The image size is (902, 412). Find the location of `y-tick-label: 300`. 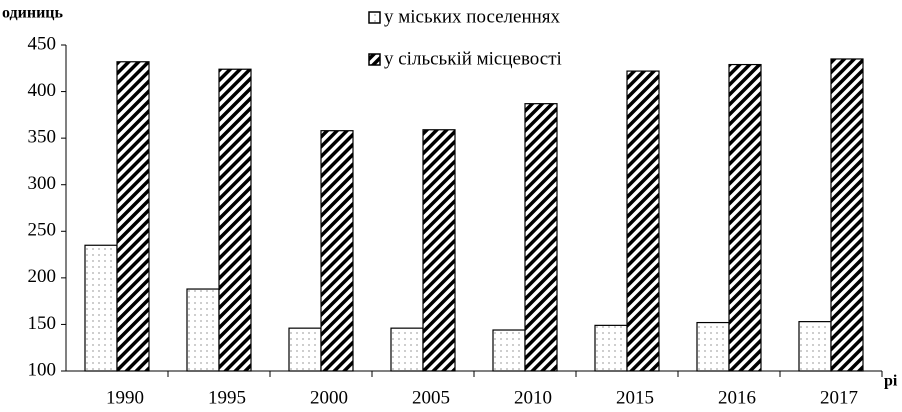

y-tick-label: 300 is located at coordinates (42, 183).